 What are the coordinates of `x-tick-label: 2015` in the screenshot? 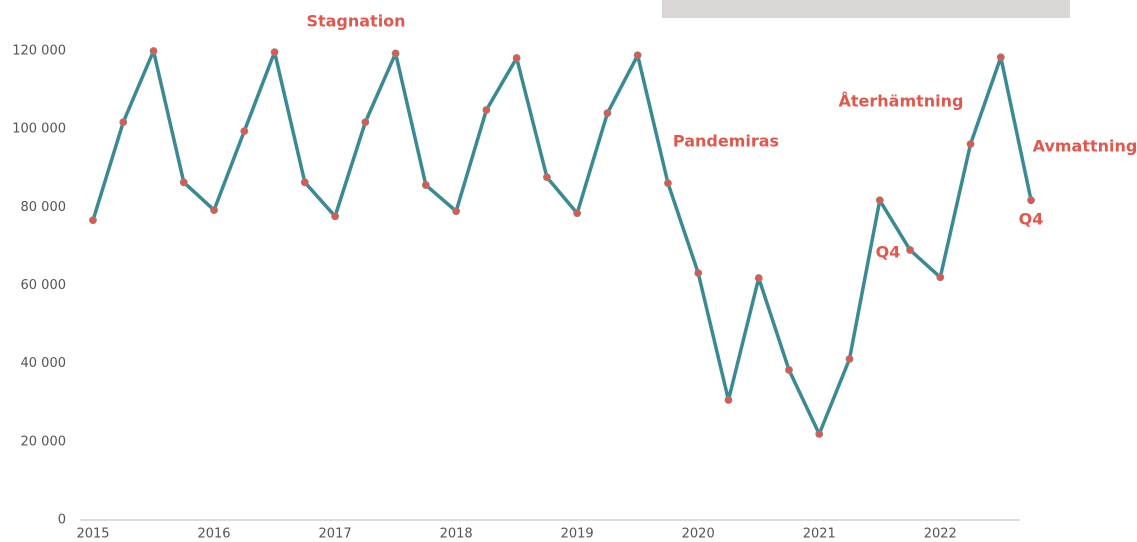 It's located at (92, 534).